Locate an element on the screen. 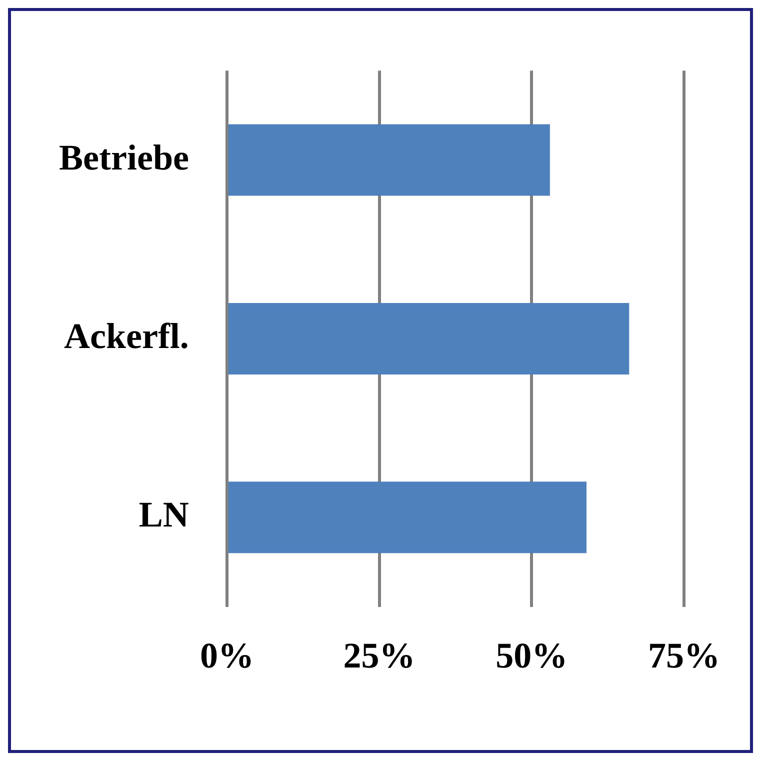  y-tick-label: Ackerfl. is located at coordinates (126, 336).